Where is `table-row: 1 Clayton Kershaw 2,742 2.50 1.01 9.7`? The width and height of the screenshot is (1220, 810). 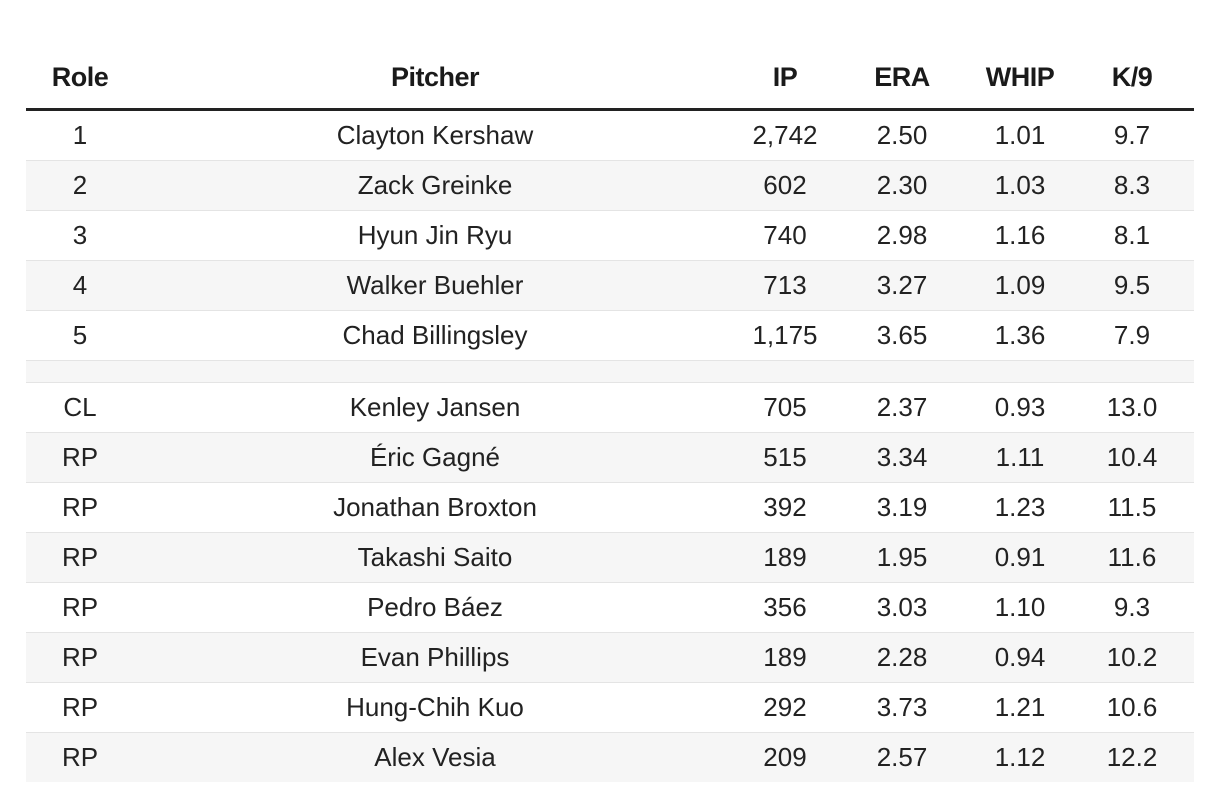
table-row: 1 Clayton Kershaw 2,742 2.50 1.01 9.7 is located at coordinates (610, 135).